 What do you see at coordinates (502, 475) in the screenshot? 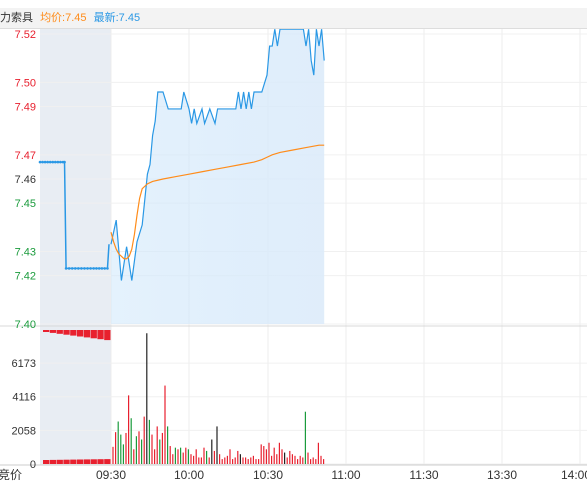
I see `time-tick-label: 13:30` at bounding box center [502, 475].